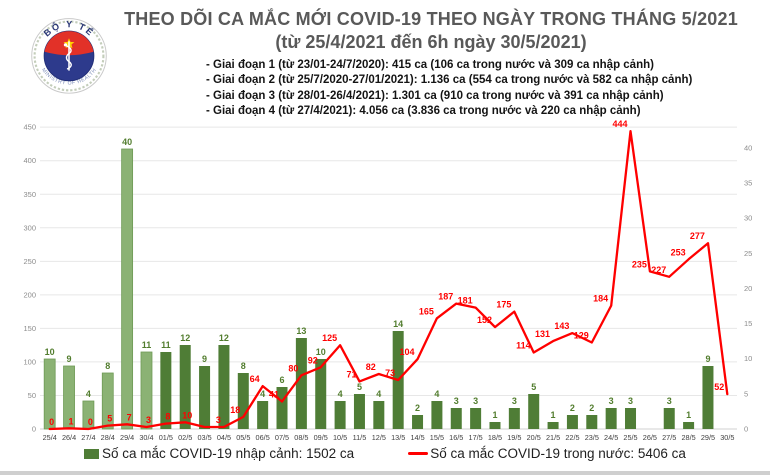 The height and width of the screenshot is (475, 770). What do you see at coordinates (611, 401) in the screenshot?
I see `bar-label-24/5: 3` at bounding box center [611, 401].